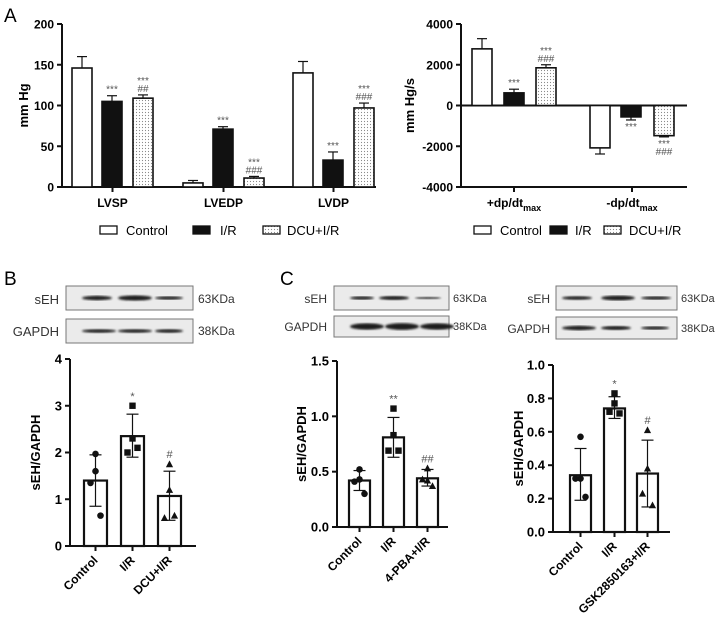 The image size is (718, 625). What do you see at coordinates (437, 188) in the screenshot?
I see `y-tick-label: -4000` at bounding box center [437, 188].